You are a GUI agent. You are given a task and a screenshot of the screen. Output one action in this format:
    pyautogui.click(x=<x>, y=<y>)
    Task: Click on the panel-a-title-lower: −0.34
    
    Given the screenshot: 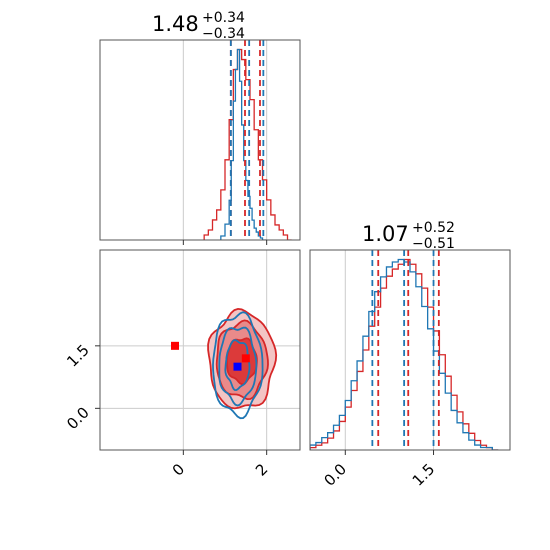 What is the action you would take?
    pyautogui.click(x=223, y=34)
    